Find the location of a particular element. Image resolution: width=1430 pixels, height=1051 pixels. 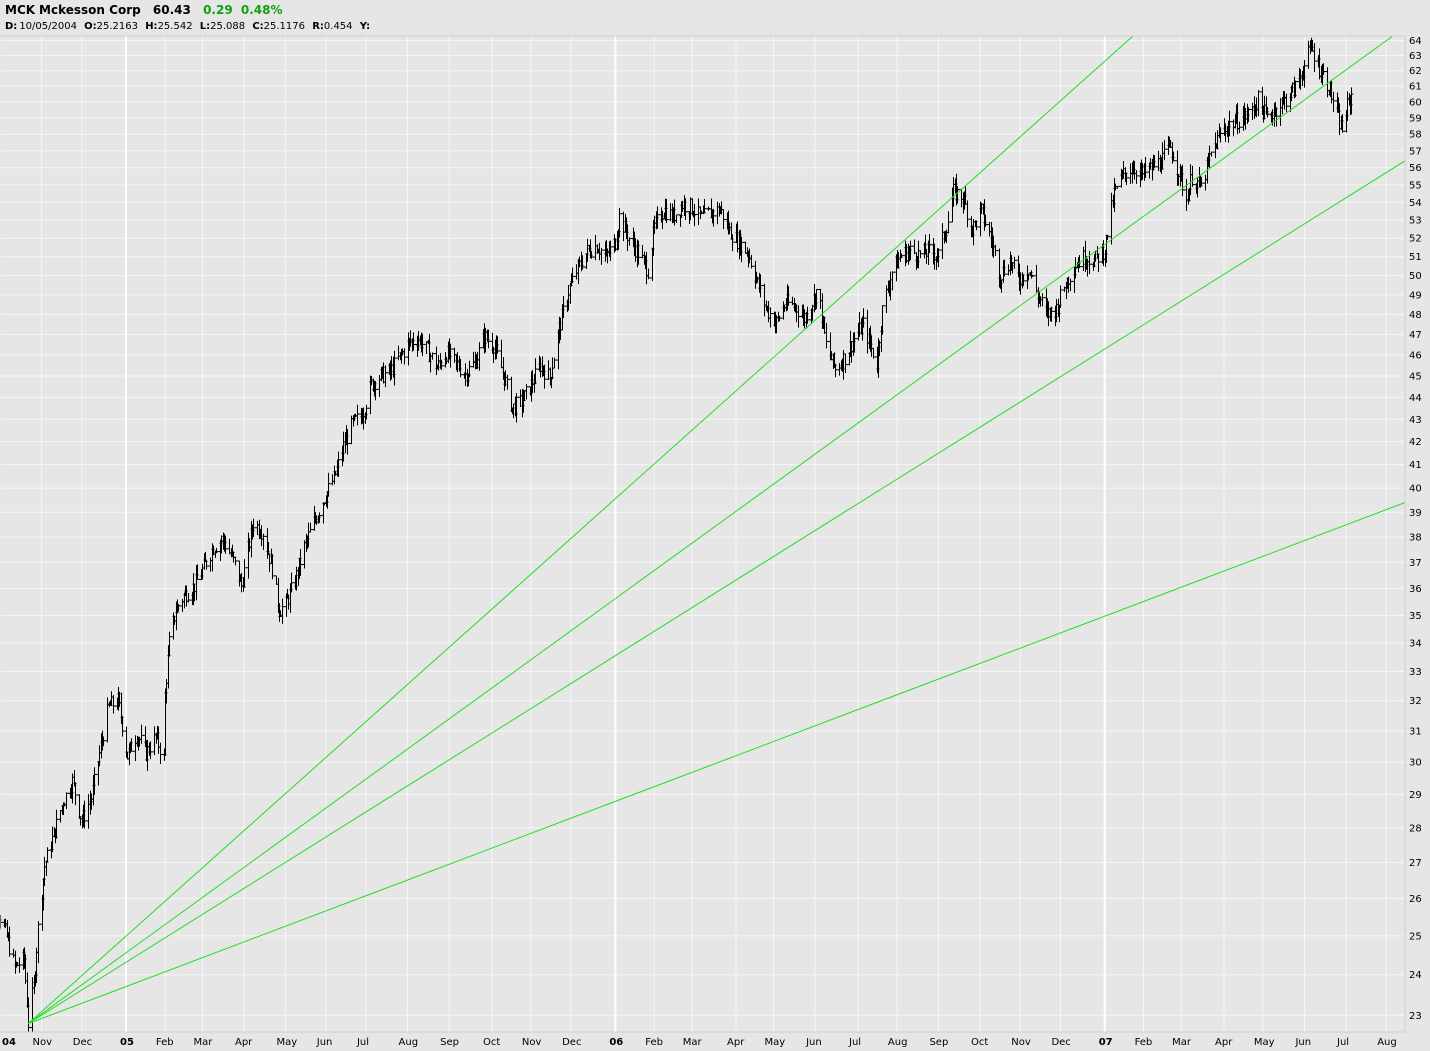

x-tick-label: 06 is located at coordinates (616, 1042).